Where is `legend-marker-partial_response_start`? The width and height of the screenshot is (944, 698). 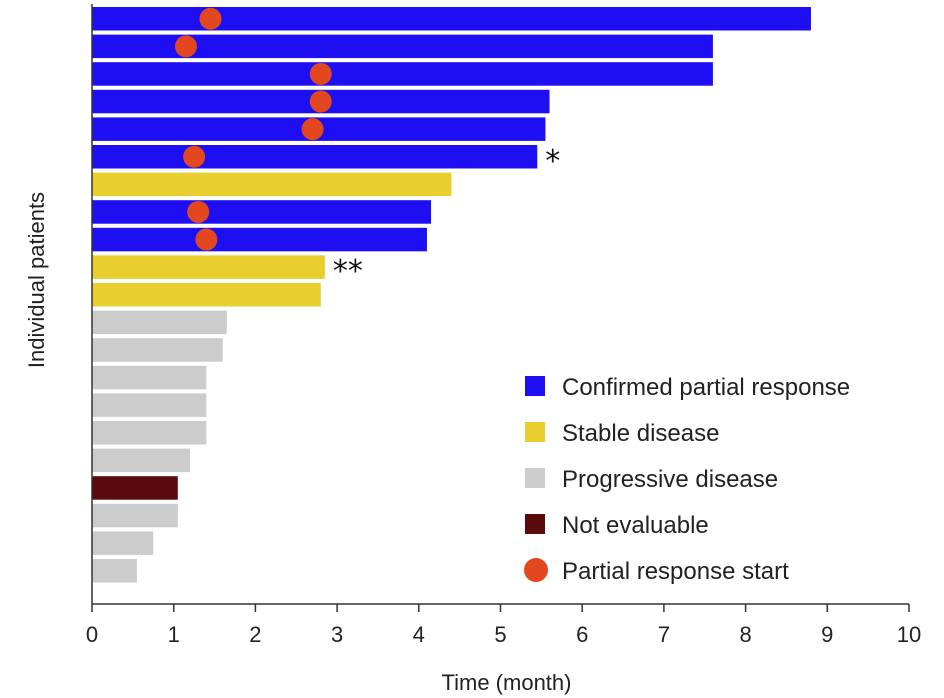
legend-marker-partial_response_start is located at coordinates (536, 570).